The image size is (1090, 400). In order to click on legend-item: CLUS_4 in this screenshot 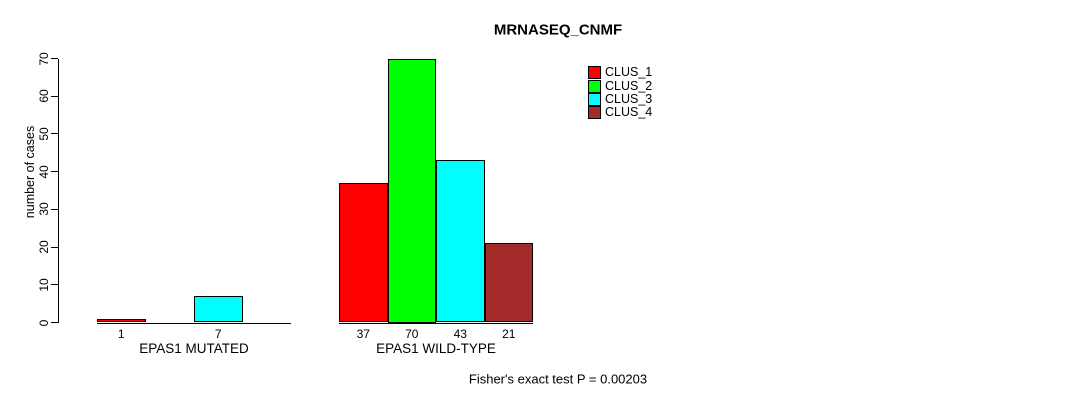, I will do `click(620, 112)`.